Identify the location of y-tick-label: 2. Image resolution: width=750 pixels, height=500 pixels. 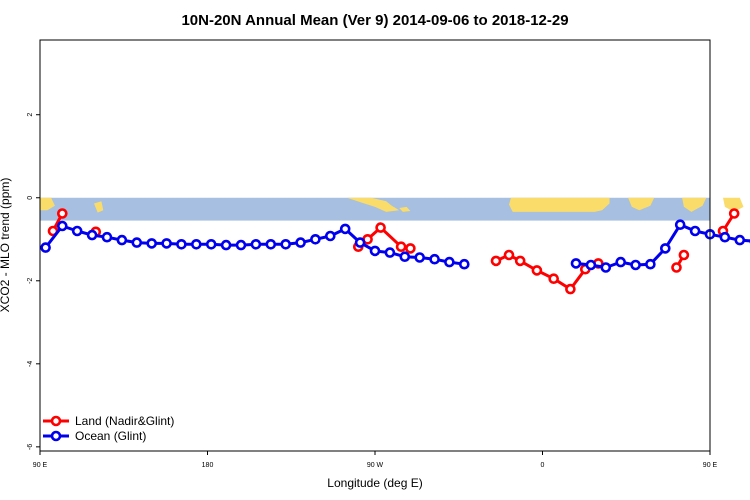
(30, 115).